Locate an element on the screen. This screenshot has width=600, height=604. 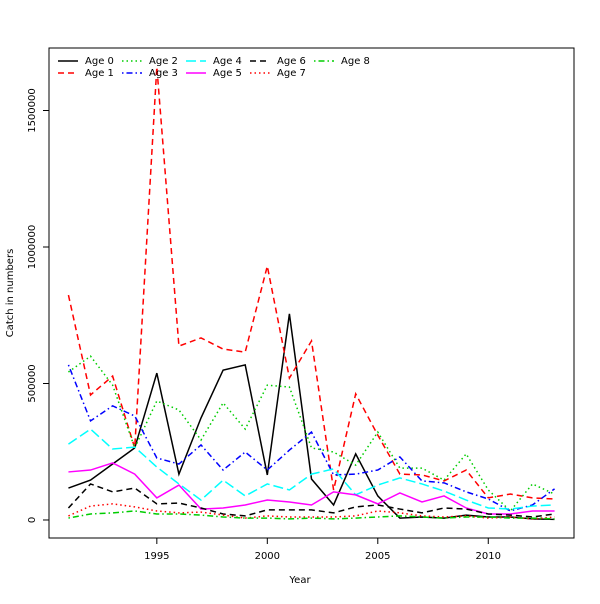
legend-label: Age 8 is located at coordinates (355, 61).